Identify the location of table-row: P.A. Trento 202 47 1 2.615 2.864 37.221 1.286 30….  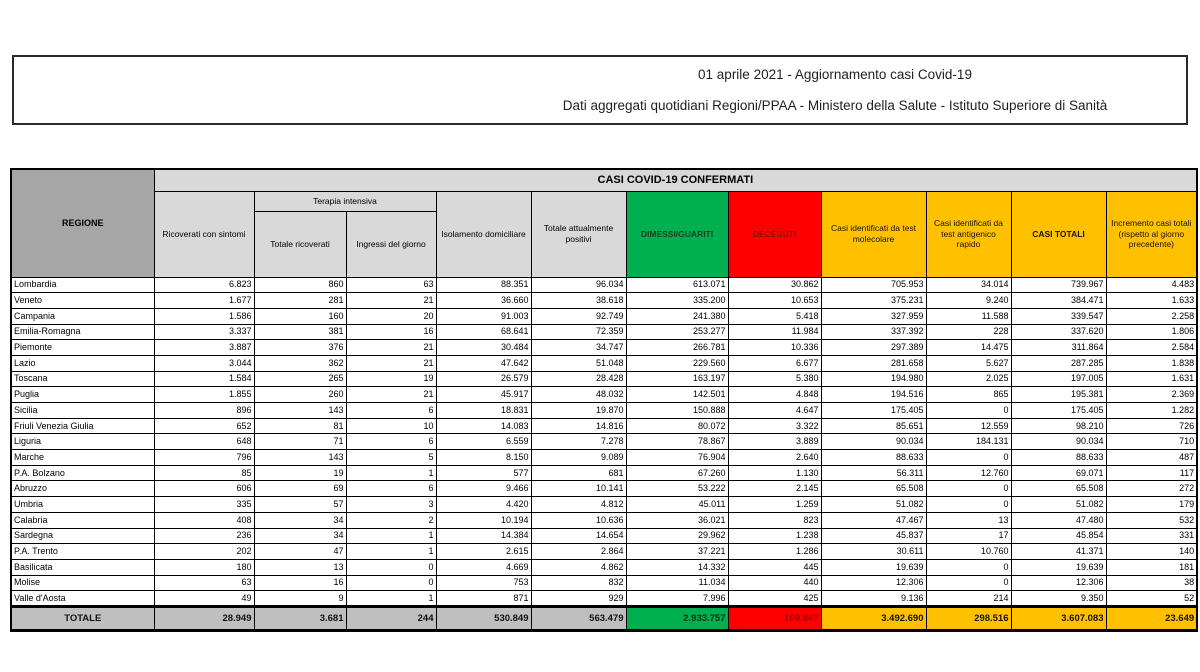
(604, 551).